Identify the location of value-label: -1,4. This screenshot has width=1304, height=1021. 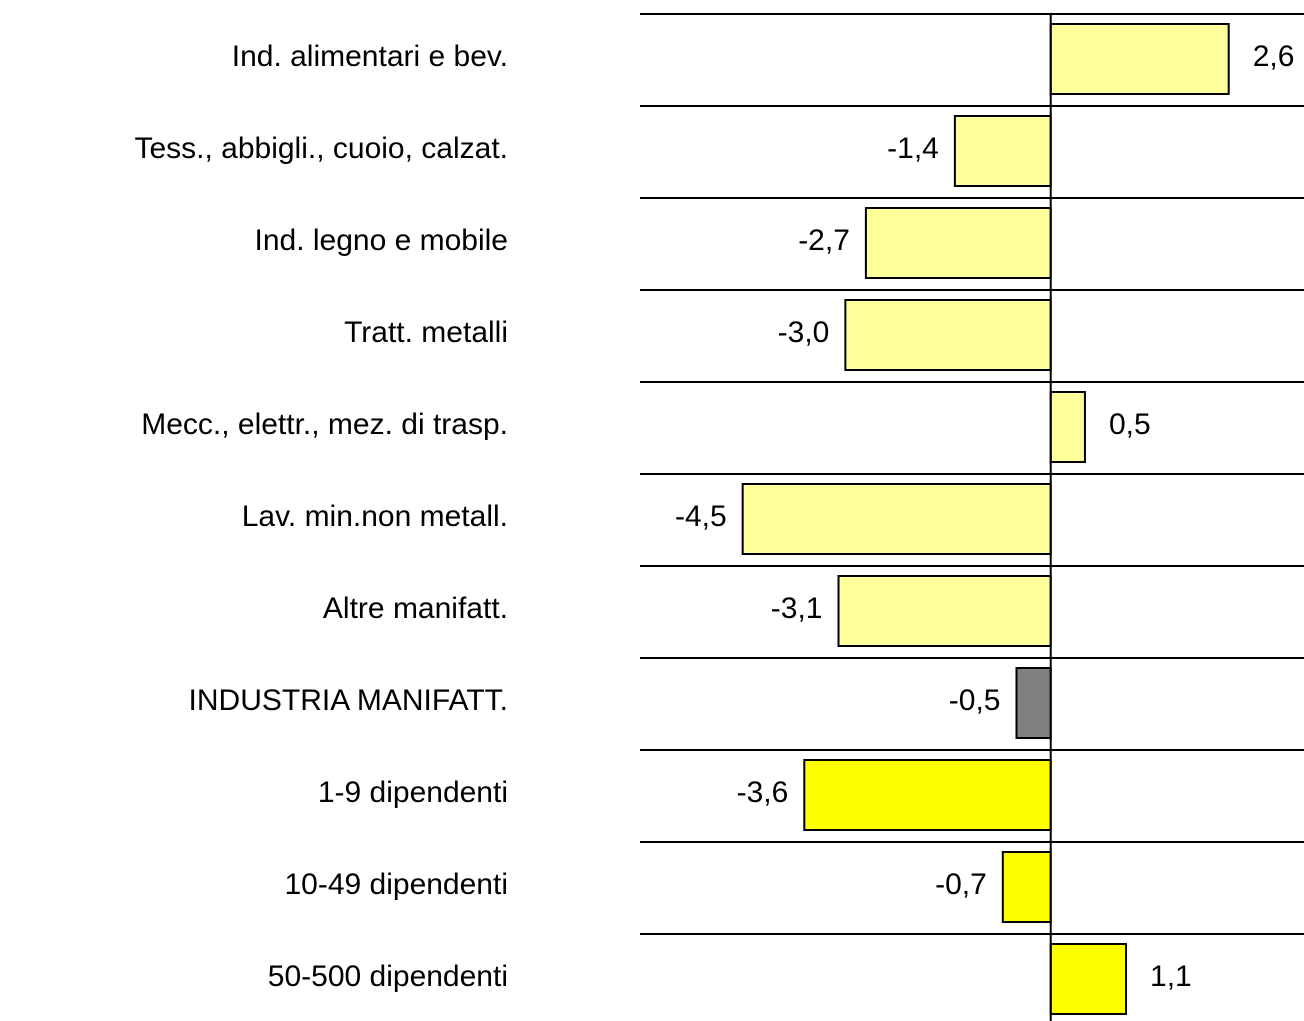
(913, 148).